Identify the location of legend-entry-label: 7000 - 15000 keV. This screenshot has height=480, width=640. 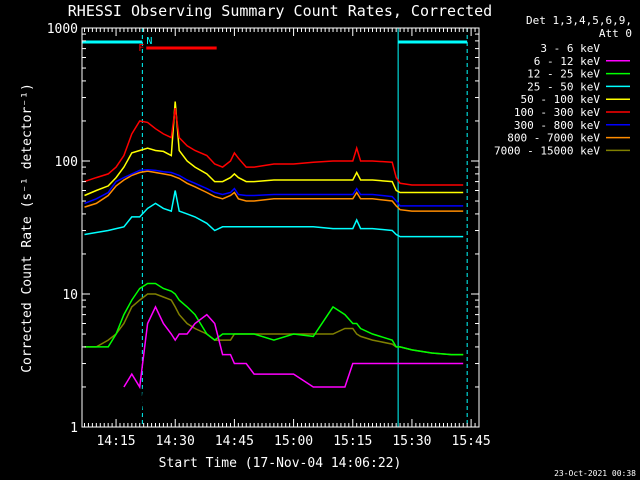
(547, 150).